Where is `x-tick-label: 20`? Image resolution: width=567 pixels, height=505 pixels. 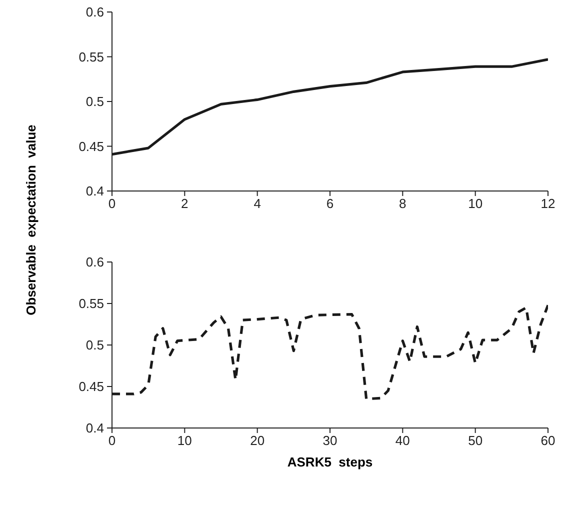 x-tick-label: 20 is located at coordinates (257, 440).